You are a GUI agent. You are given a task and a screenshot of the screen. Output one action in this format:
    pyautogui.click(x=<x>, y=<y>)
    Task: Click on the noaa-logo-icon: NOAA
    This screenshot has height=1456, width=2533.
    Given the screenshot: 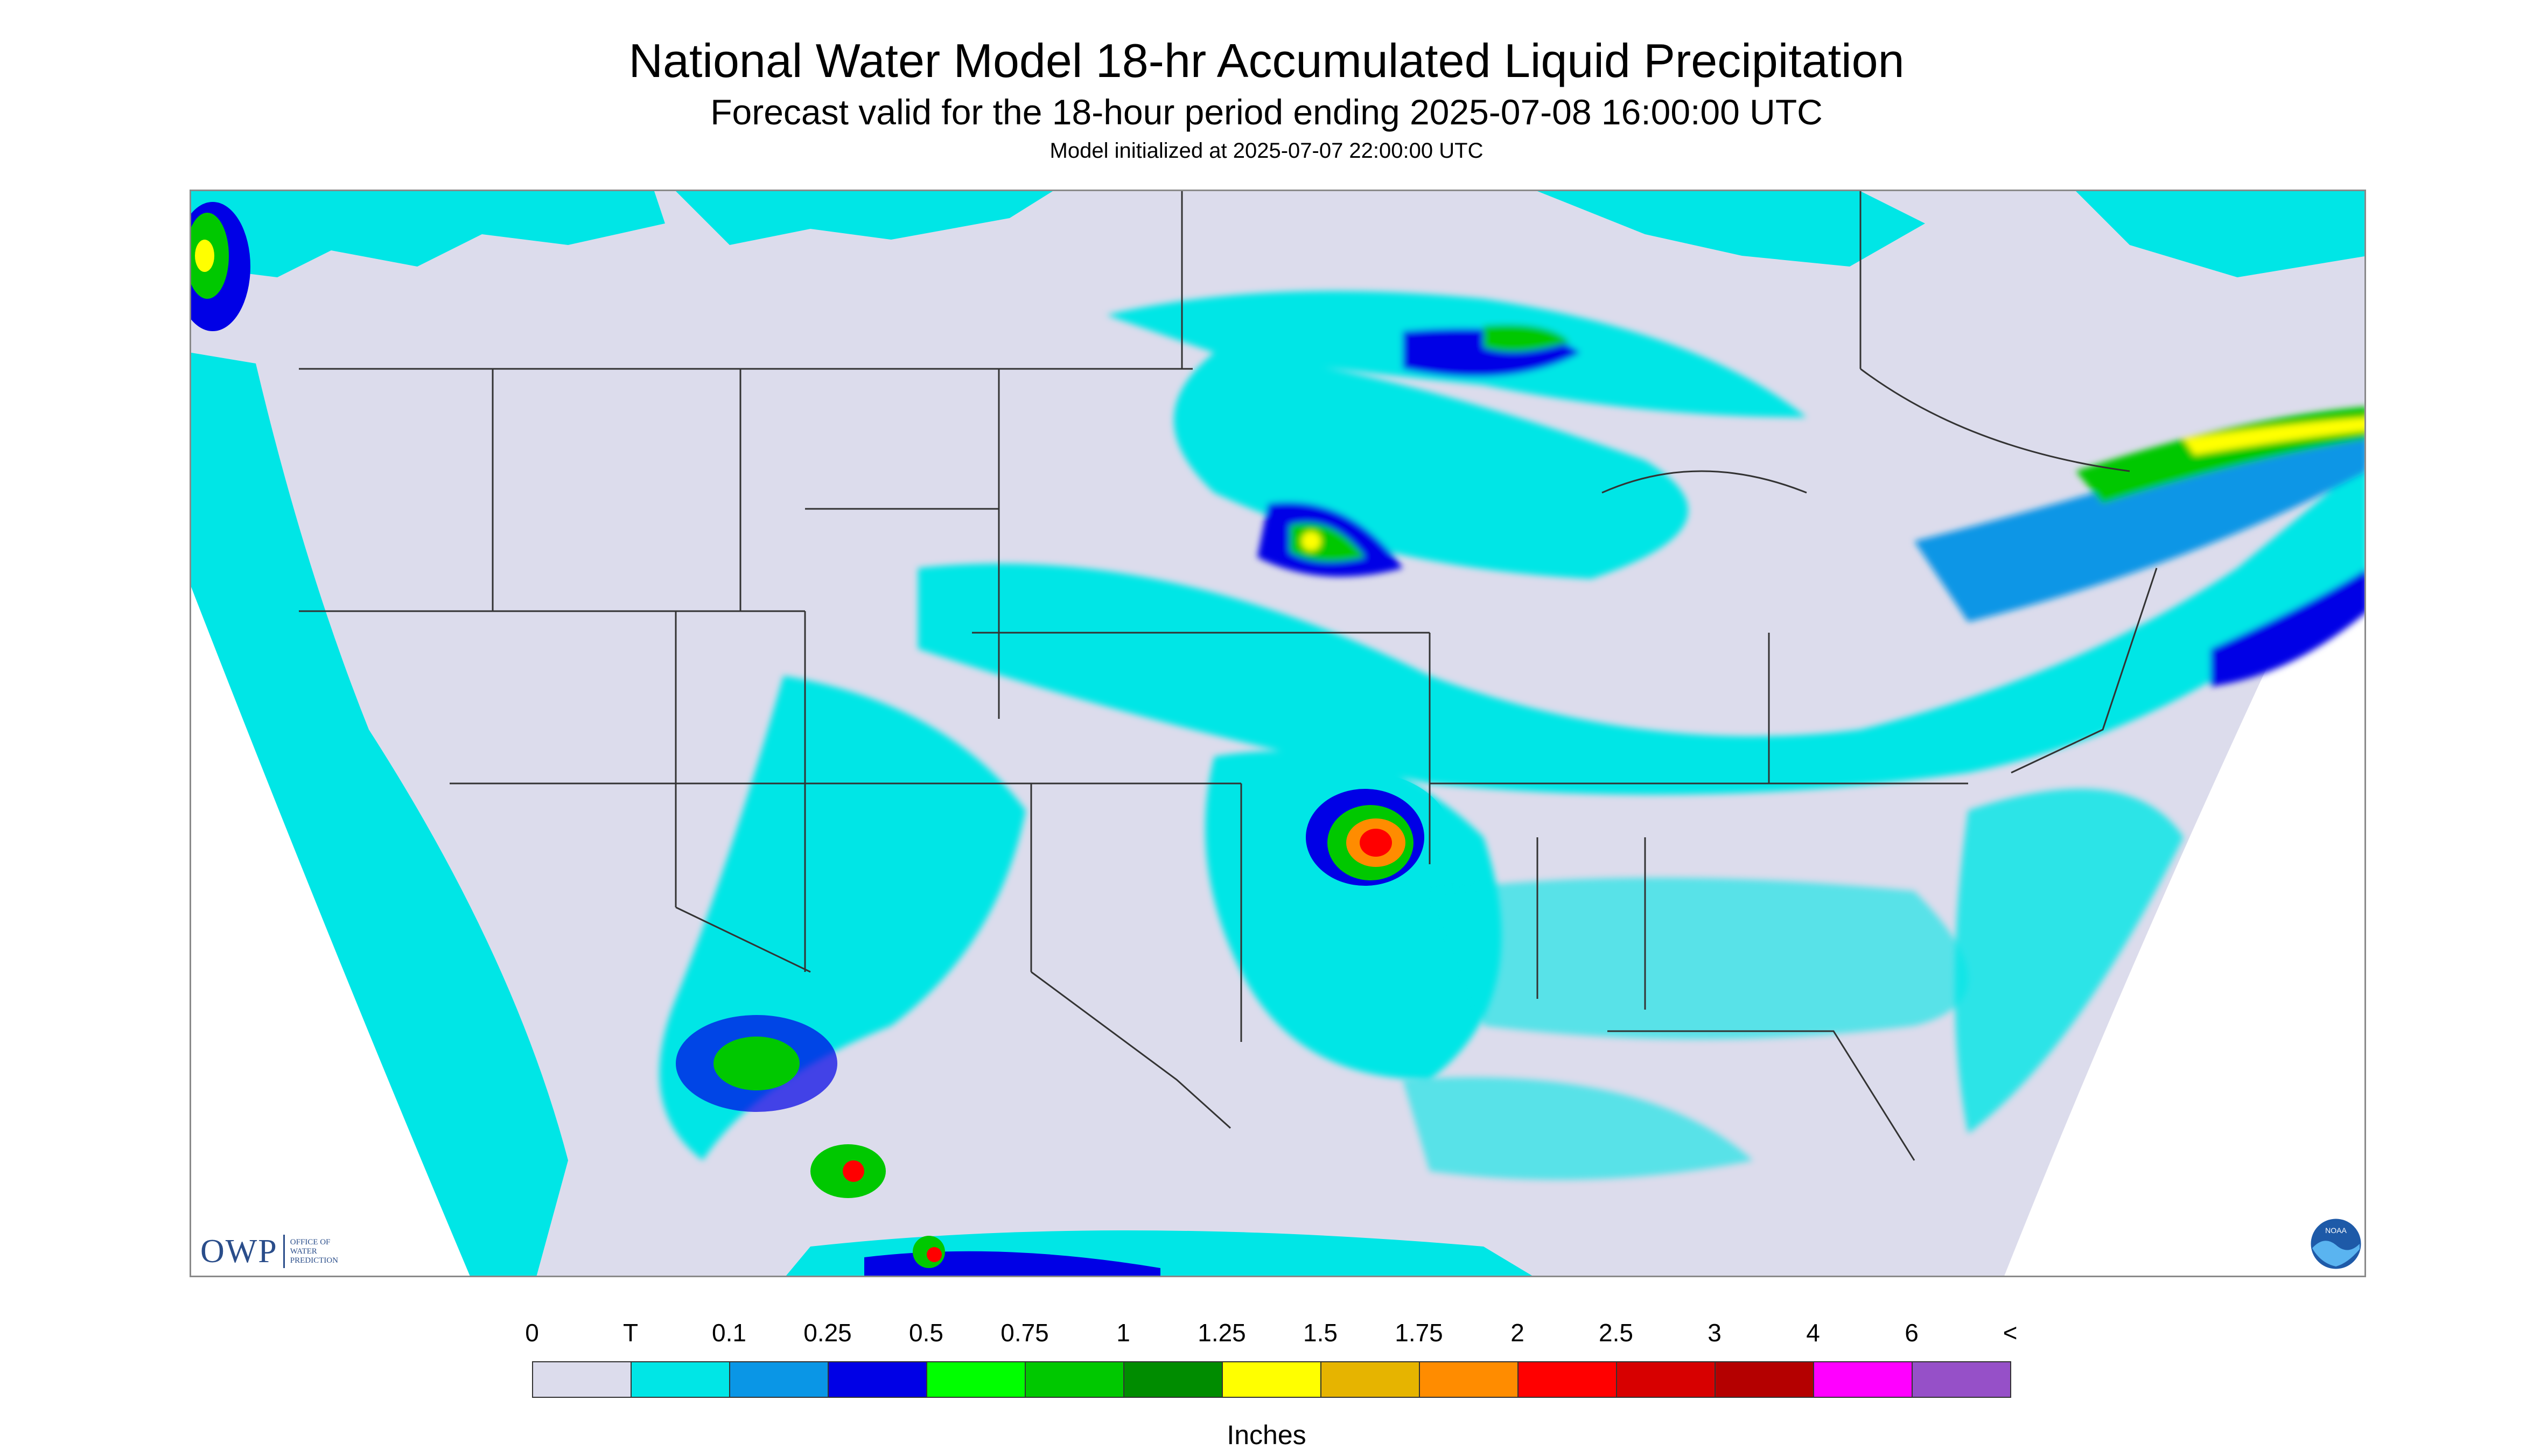 What is the action you would take?
    pyautogui.click(x=2336, y=1244)
    